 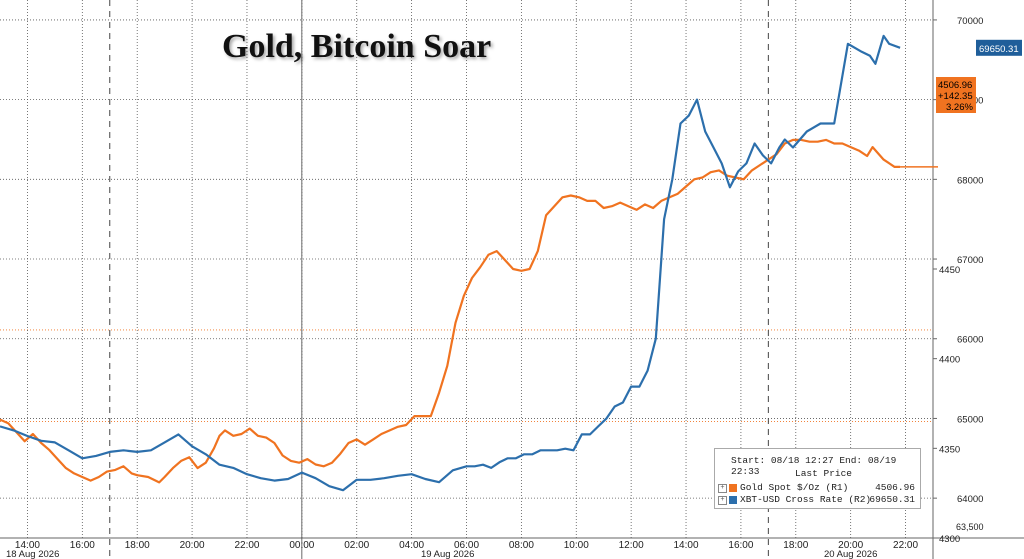 I want to click on x-tick-label: 08:00, so click(x=521, y=545).